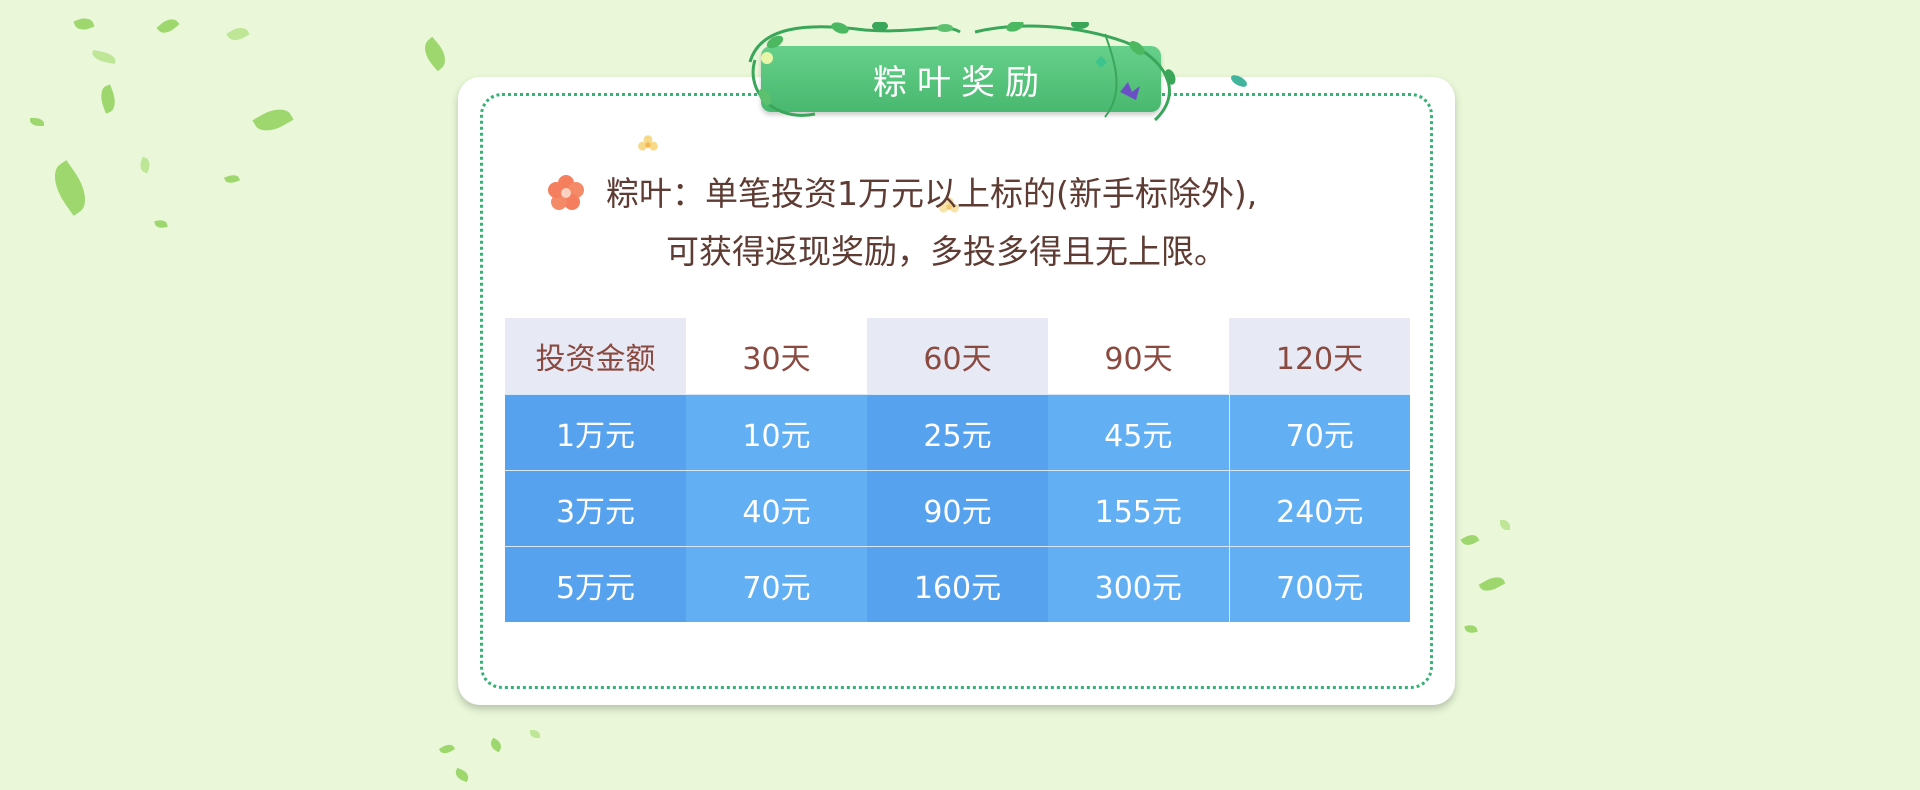  What do you see at coordinates (1319, 356) in the screenshot?
I see `header-120-days: 120天` at bounding box center [1319, 356].